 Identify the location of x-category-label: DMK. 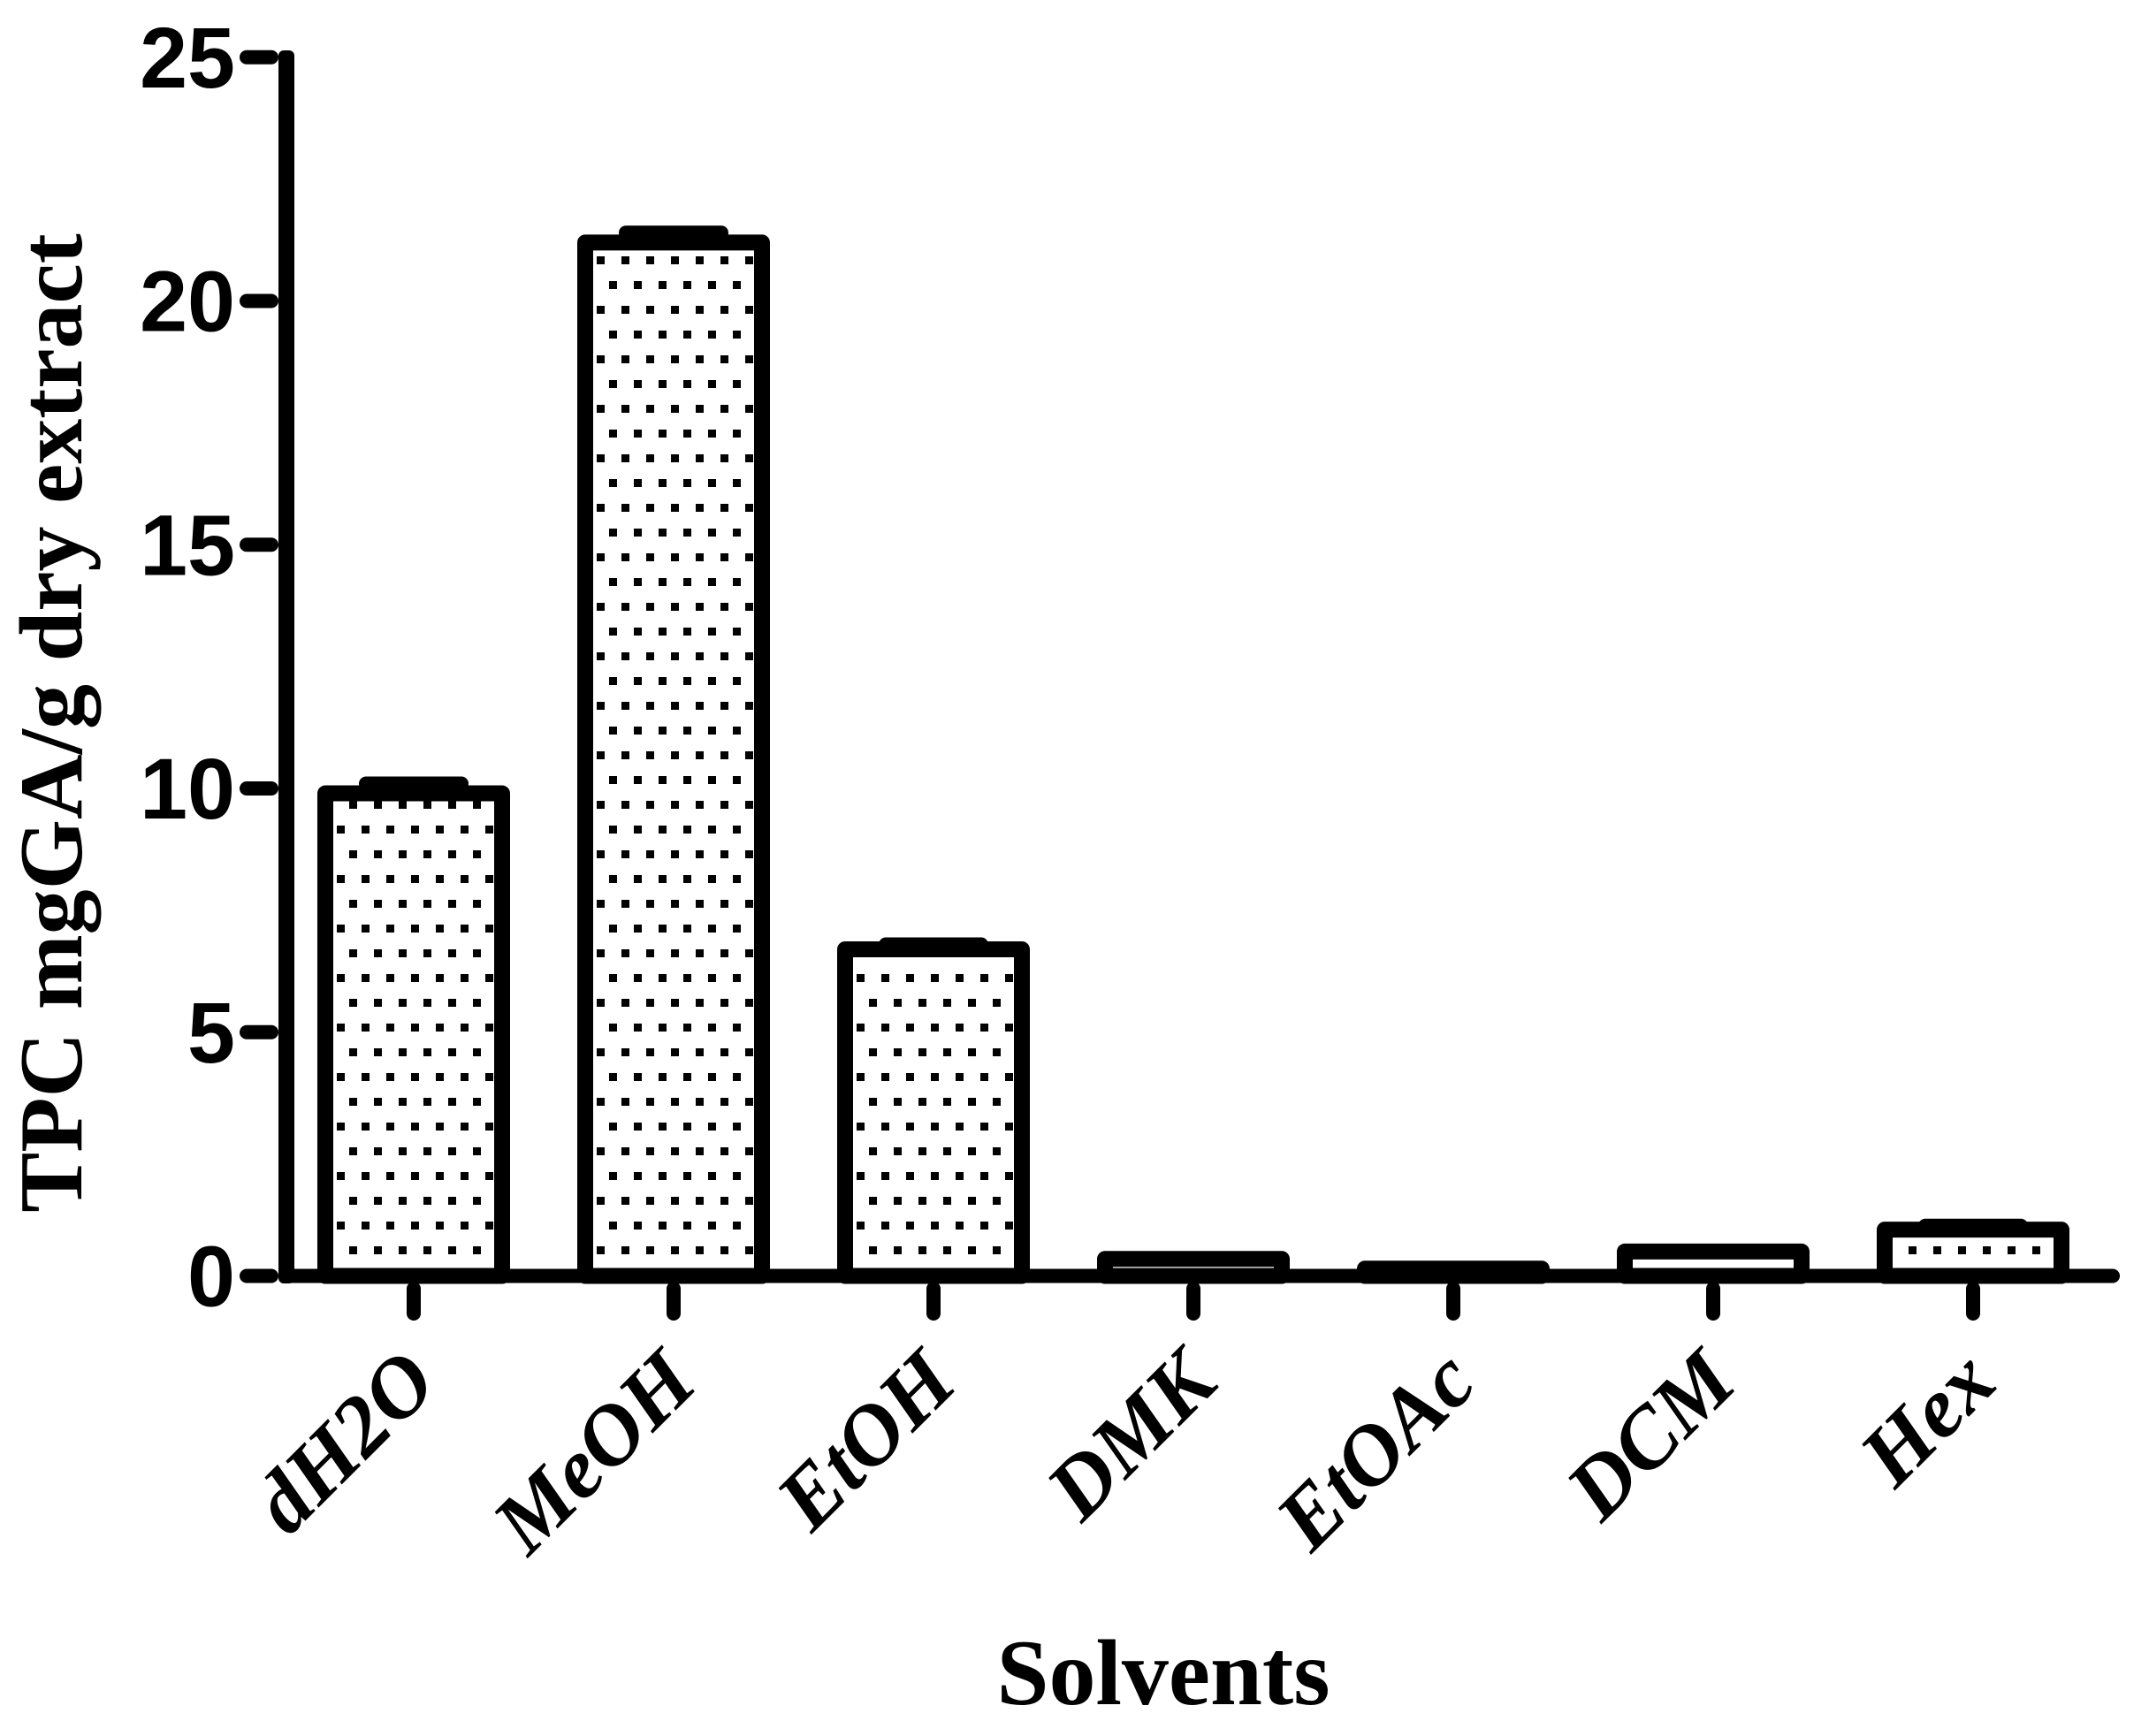
(1132, 1433).